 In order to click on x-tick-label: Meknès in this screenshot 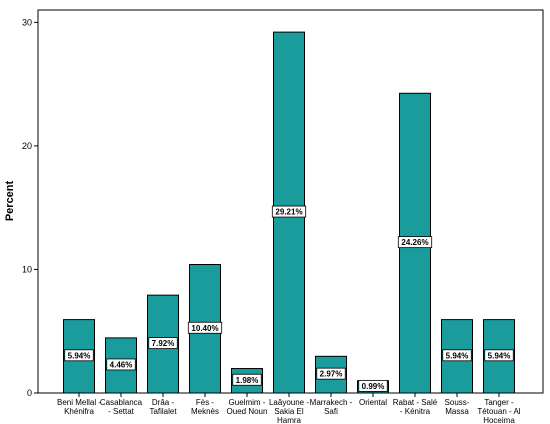, I will do `click(205, 411)`.